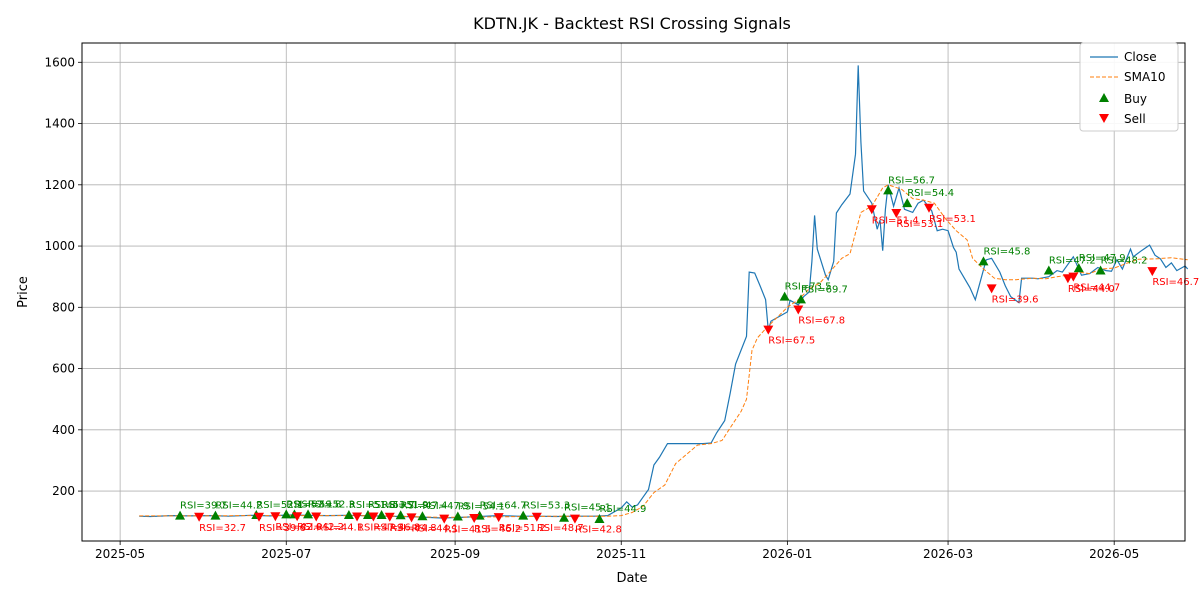 The image size is (1200, 600). I want to click on buy-label: RSI=39.7, so click(203, 506).